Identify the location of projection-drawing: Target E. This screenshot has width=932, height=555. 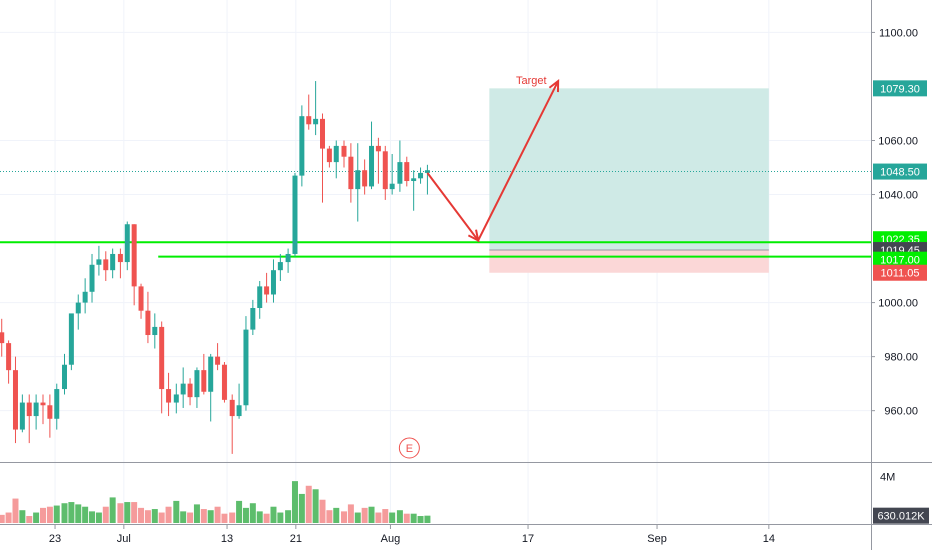
(479, 267).